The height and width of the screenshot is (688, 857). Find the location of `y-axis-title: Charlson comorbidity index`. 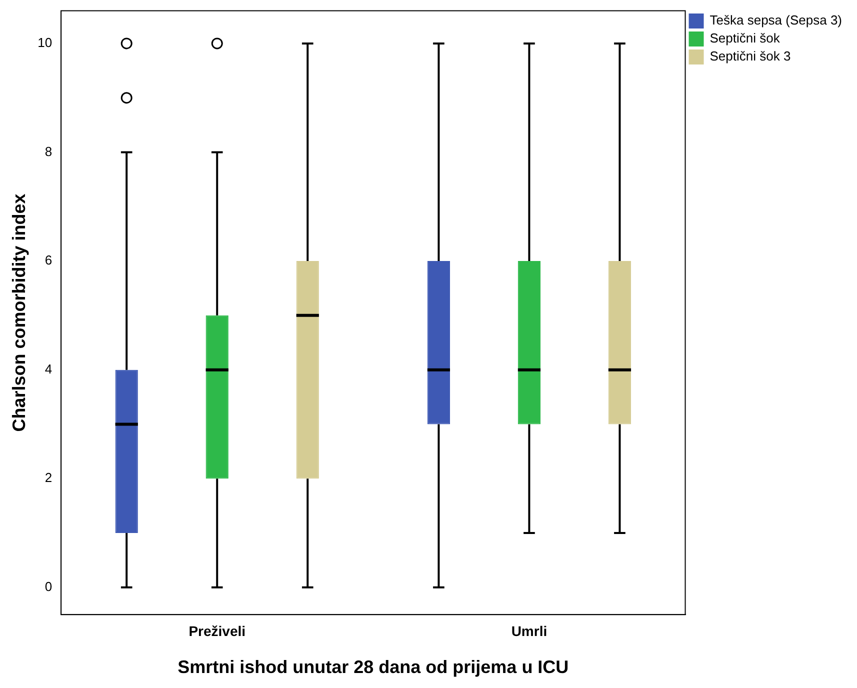

y-axis-title: Charlson comorbidity index is located at coordinates (18, 313).